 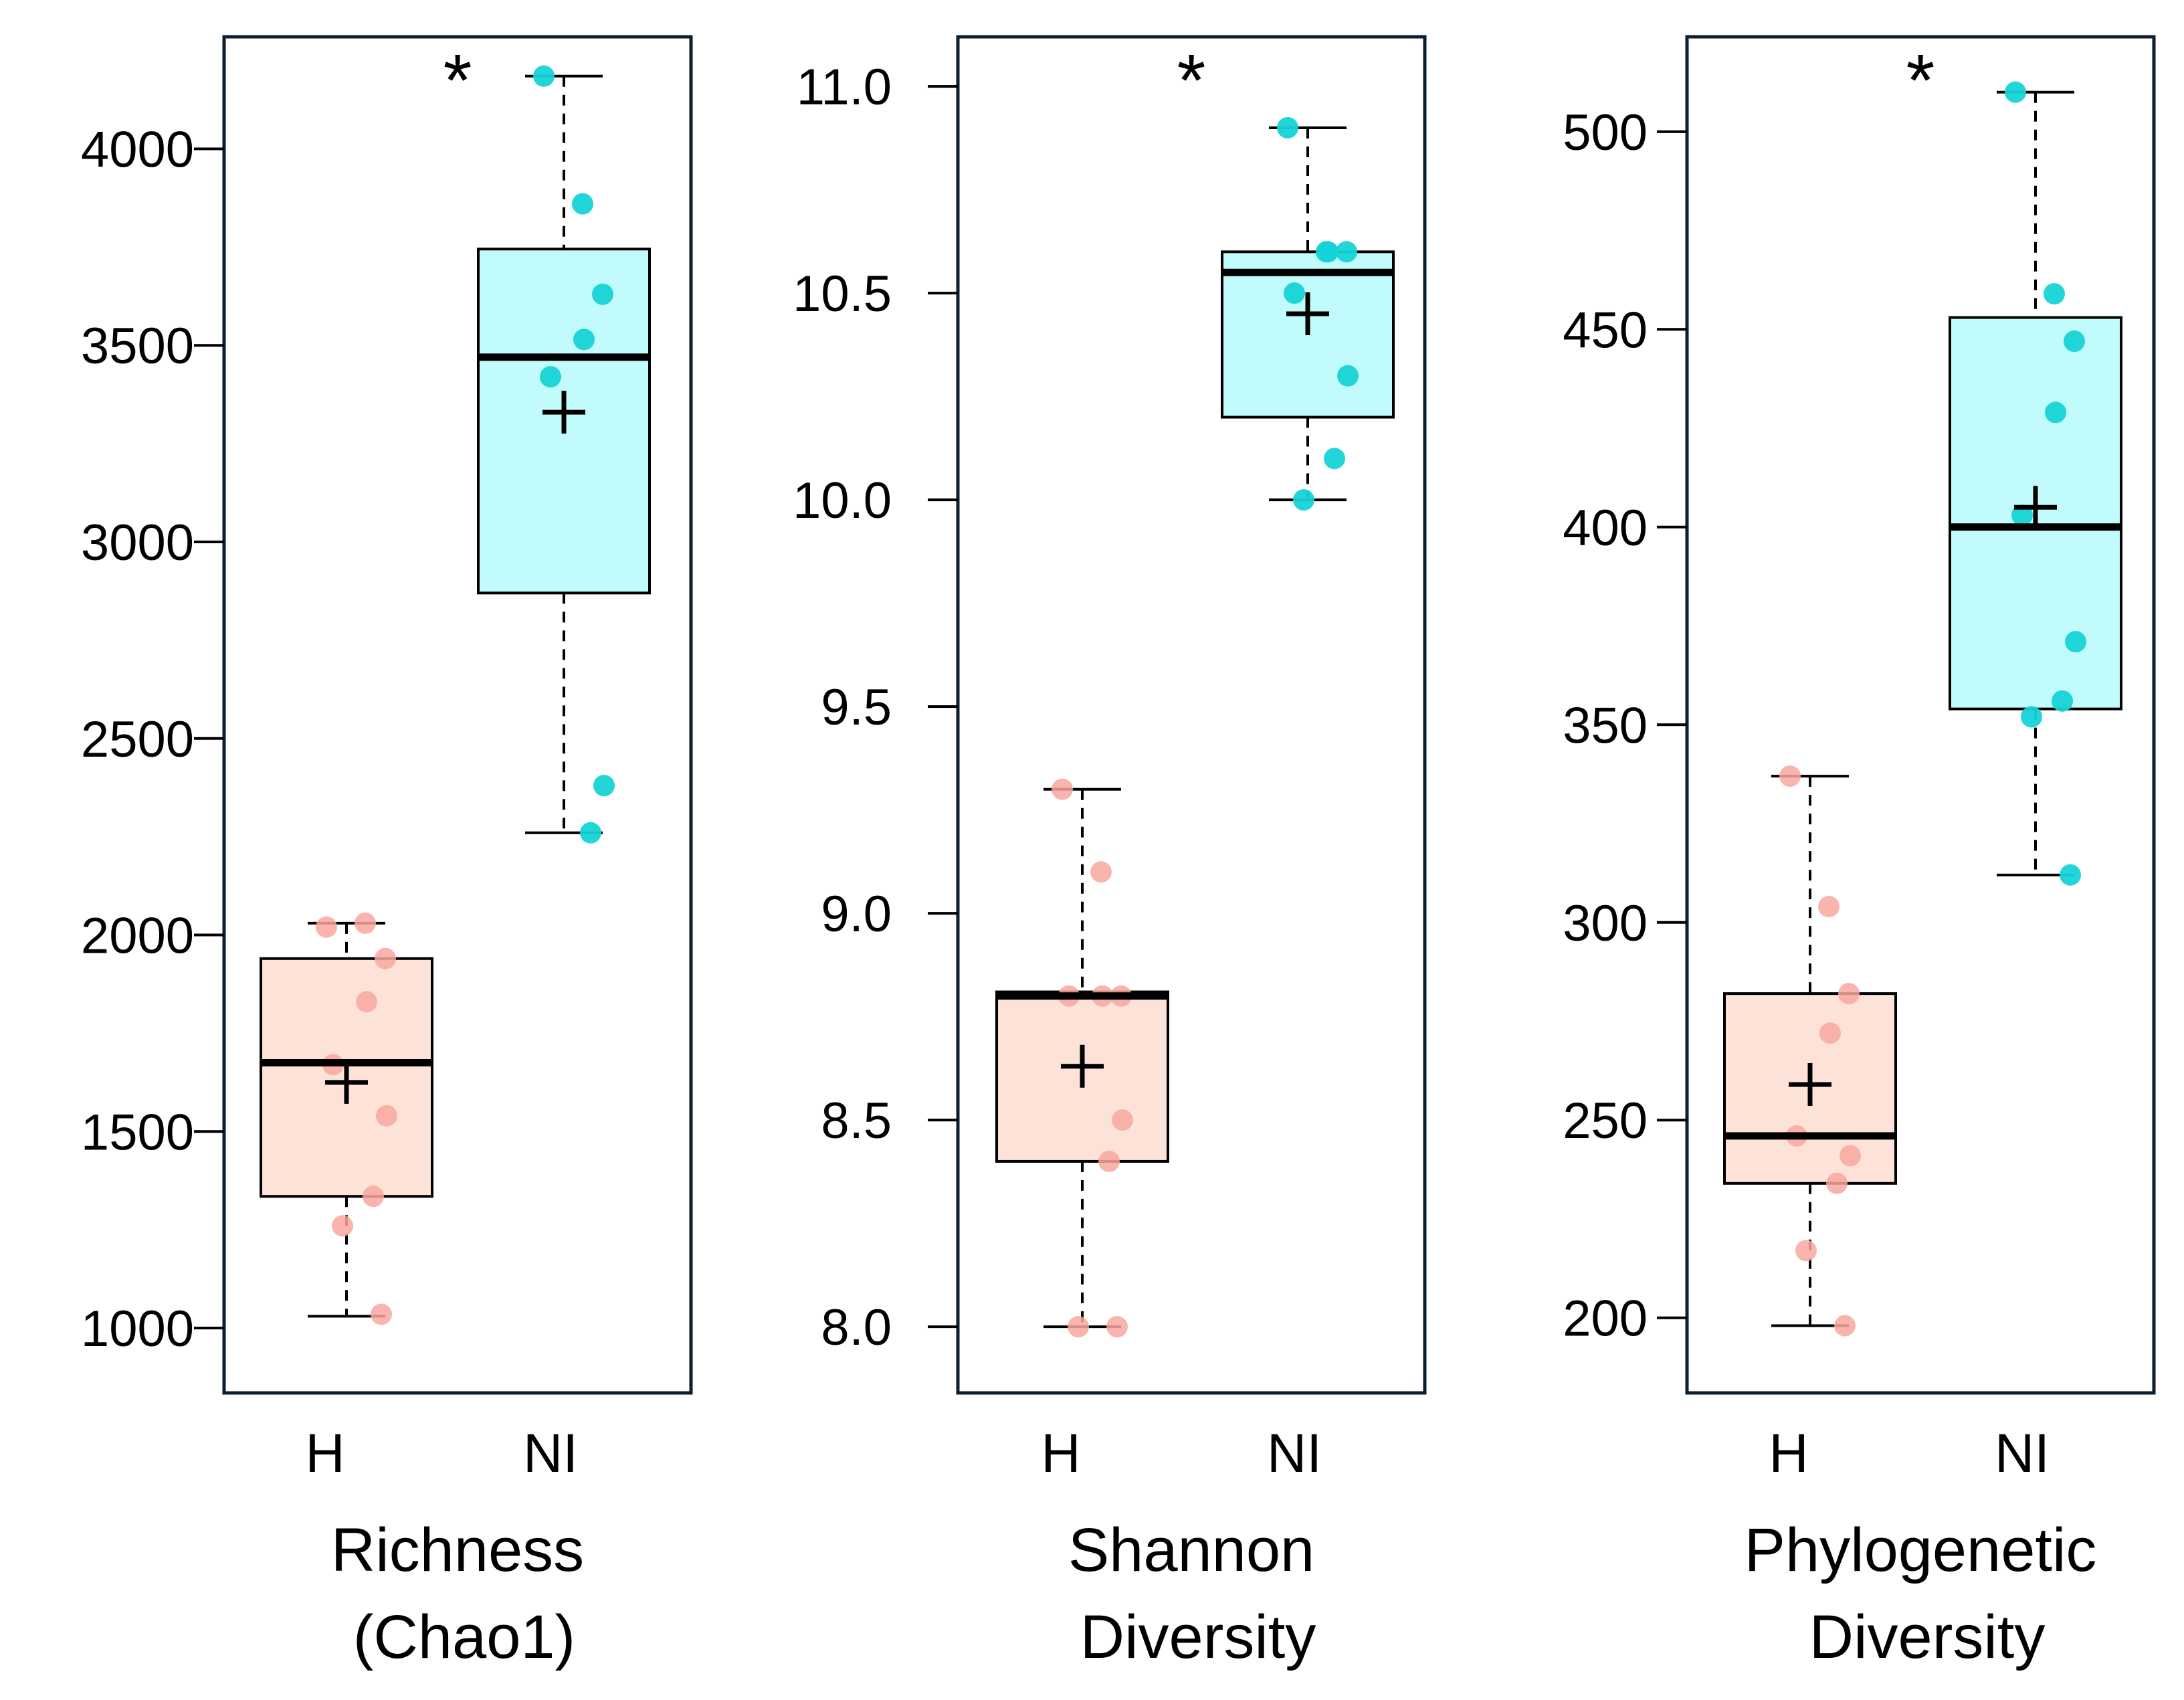 What do you see at coordinates (137, 542) in the screenshot?
I see `y-tick-label: 3000` at bounding box center [137, 542].